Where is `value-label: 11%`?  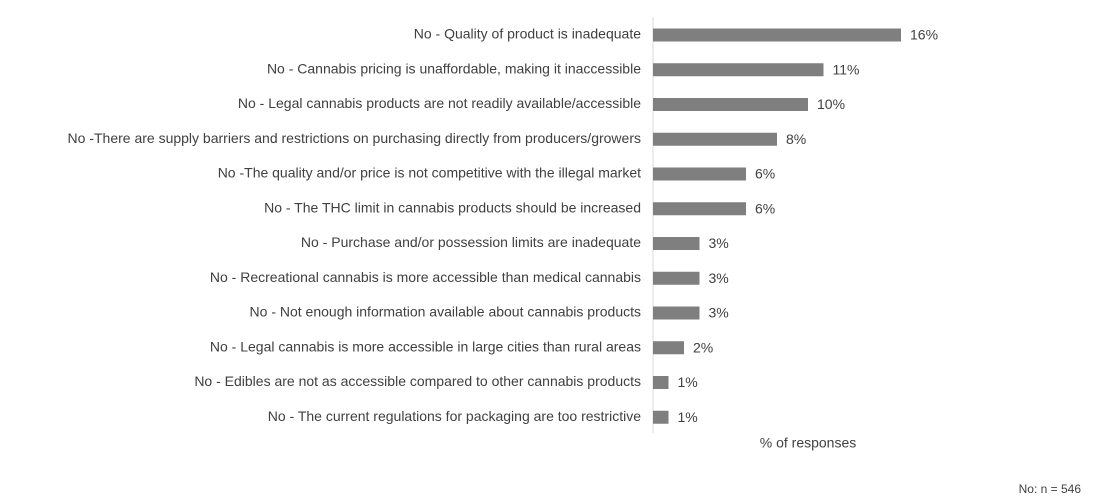
value-label: 11% is located at coordinates (846, 69).